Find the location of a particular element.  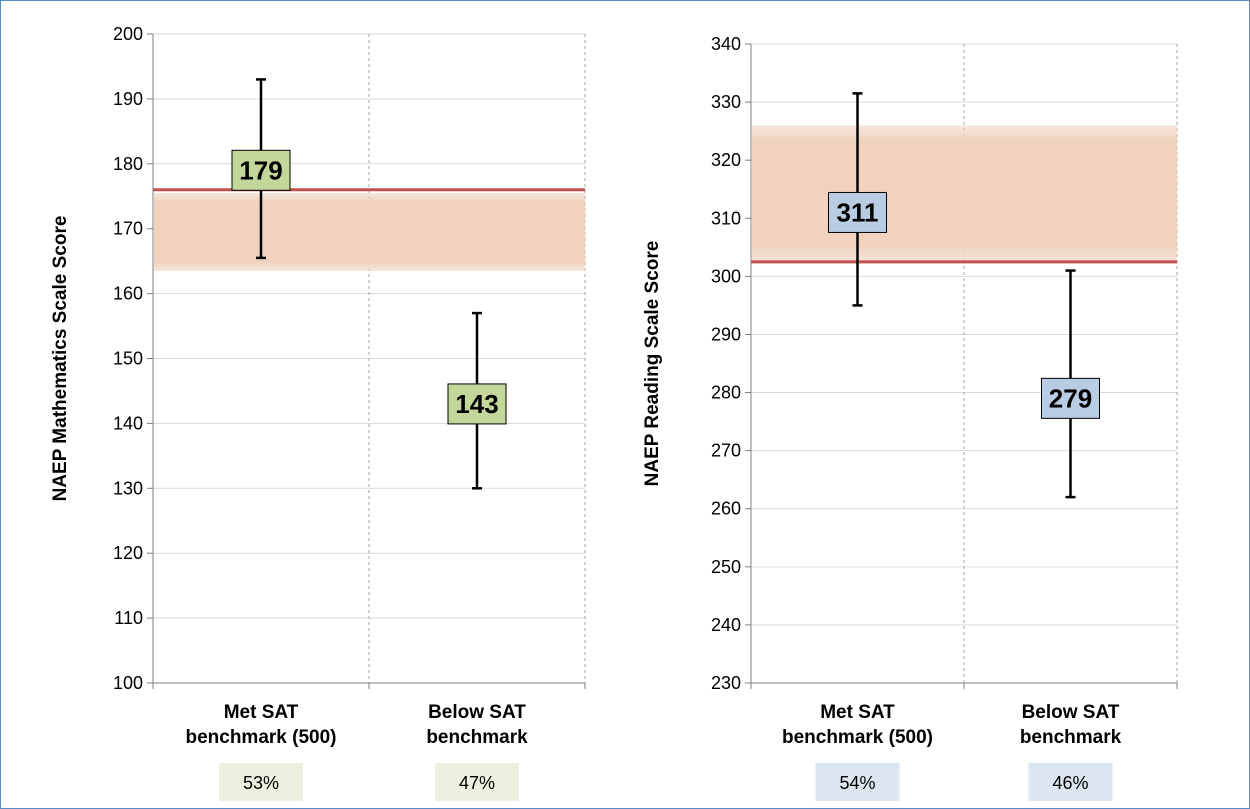

y-tick-label: 310 is located at coordinates (726, 218).